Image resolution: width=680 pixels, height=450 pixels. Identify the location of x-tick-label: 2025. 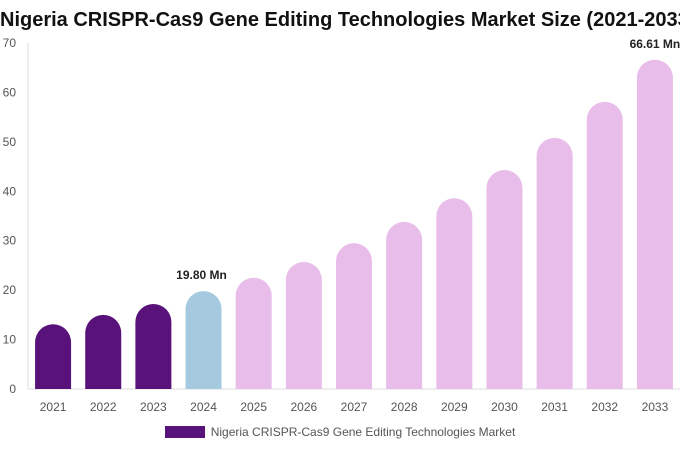
(253, 407).